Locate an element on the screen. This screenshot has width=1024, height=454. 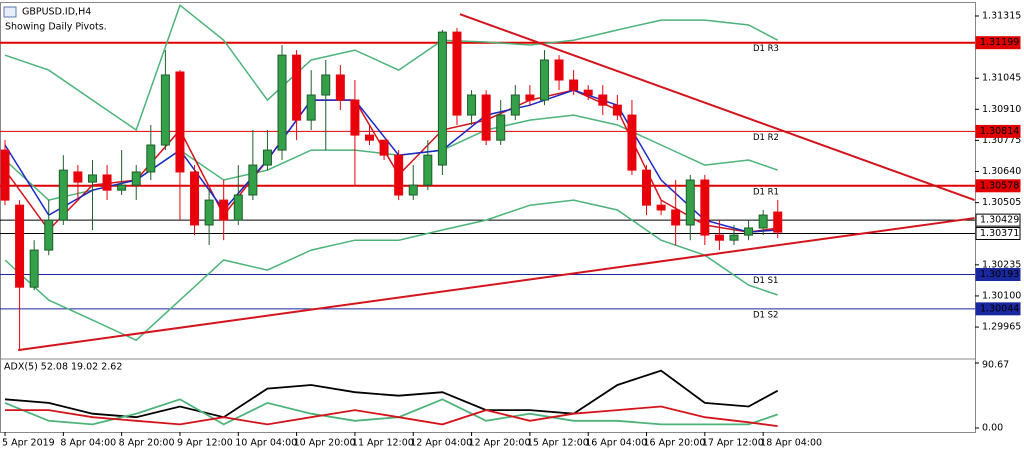
x-tick-label: 15 Apr 12:00 is located at coordinates (558, 443).